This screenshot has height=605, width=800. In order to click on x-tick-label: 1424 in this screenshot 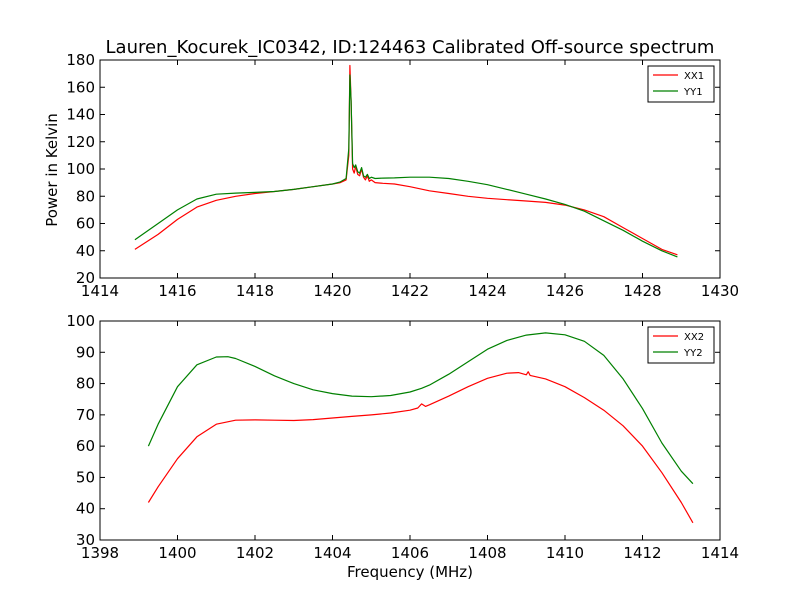, I will do `click(487, 291)`.